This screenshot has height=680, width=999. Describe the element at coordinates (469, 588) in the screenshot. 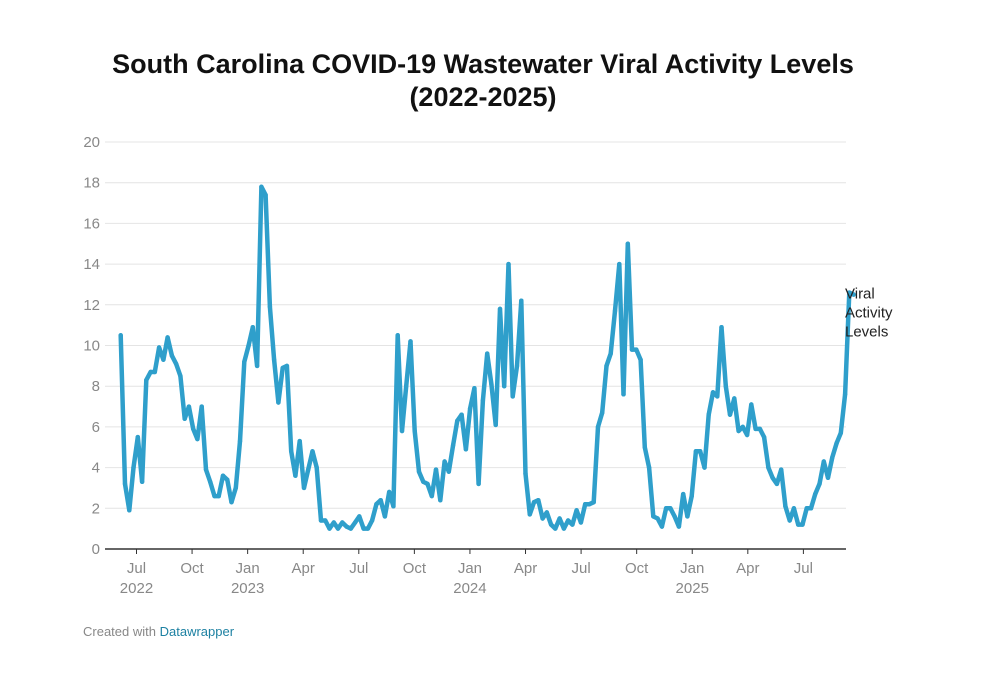

I see `x-tick-year: 2024` at that location.